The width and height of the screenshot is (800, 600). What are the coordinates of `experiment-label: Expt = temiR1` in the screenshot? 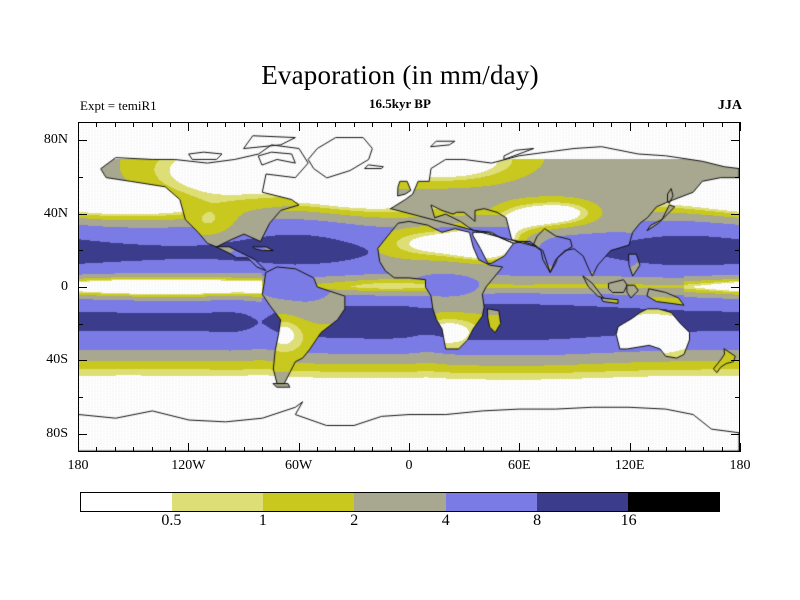 It's located at (118, 105).